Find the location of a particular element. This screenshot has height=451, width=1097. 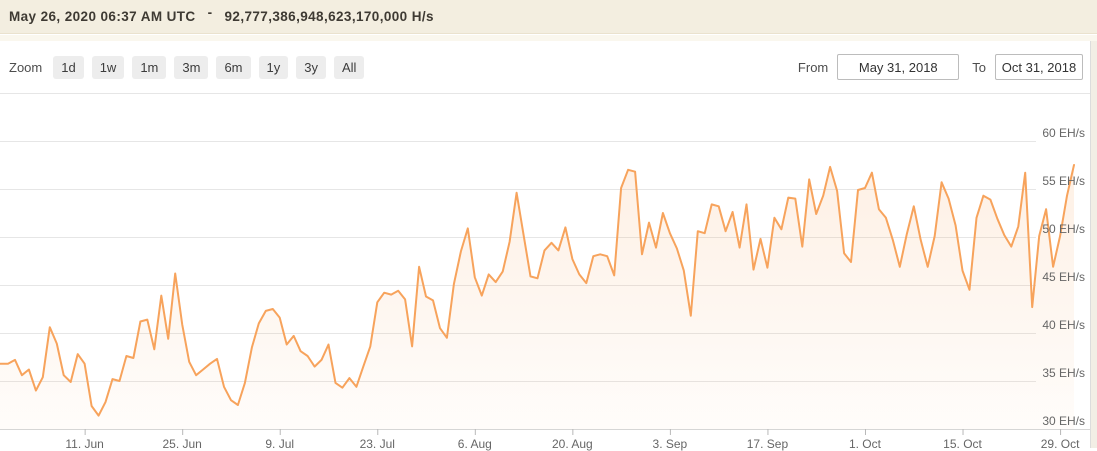

banner-substrip is located at coordinates (548, 38).